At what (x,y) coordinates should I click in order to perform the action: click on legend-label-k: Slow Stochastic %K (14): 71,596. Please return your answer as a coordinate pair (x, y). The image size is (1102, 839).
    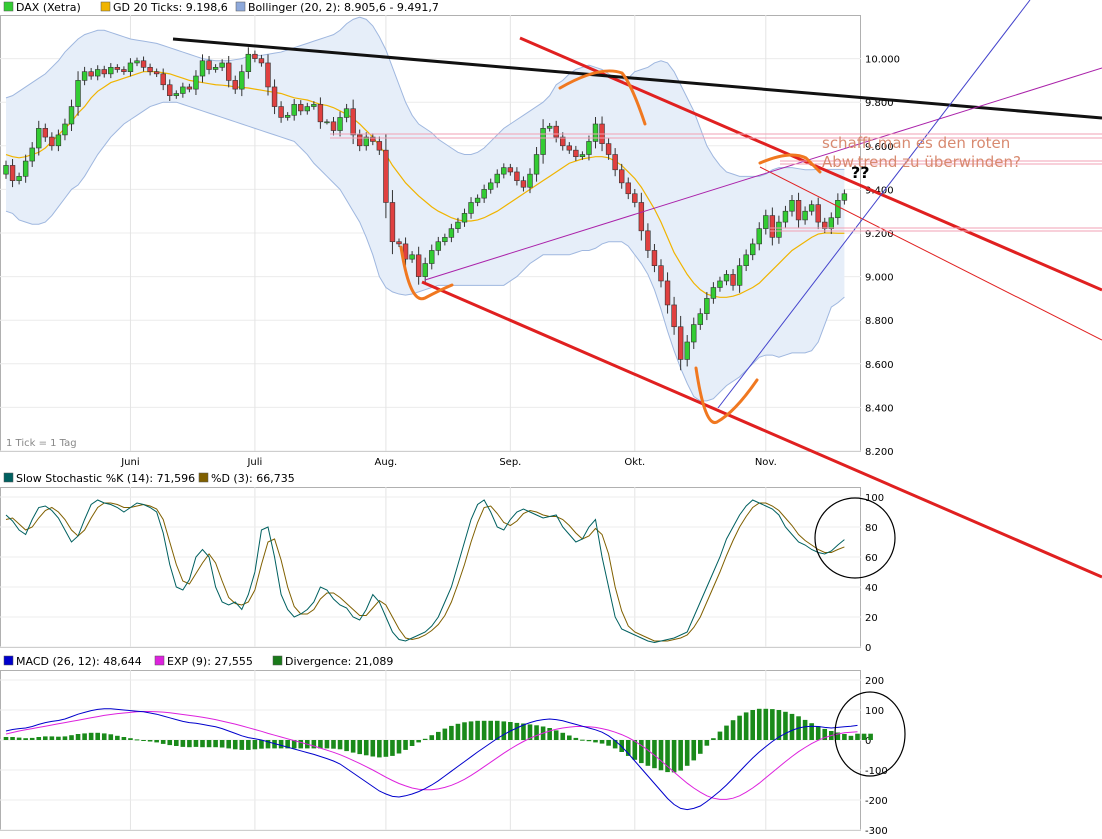
    Looking at the image, I should click on (105, 478).